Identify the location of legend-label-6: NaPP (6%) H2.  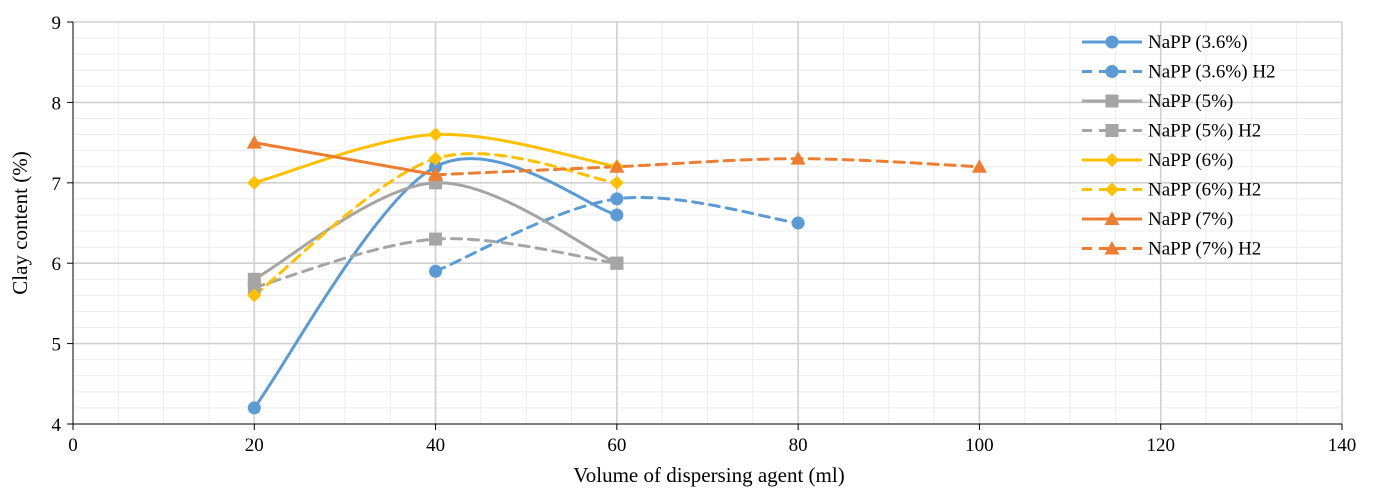
(1204, 190).